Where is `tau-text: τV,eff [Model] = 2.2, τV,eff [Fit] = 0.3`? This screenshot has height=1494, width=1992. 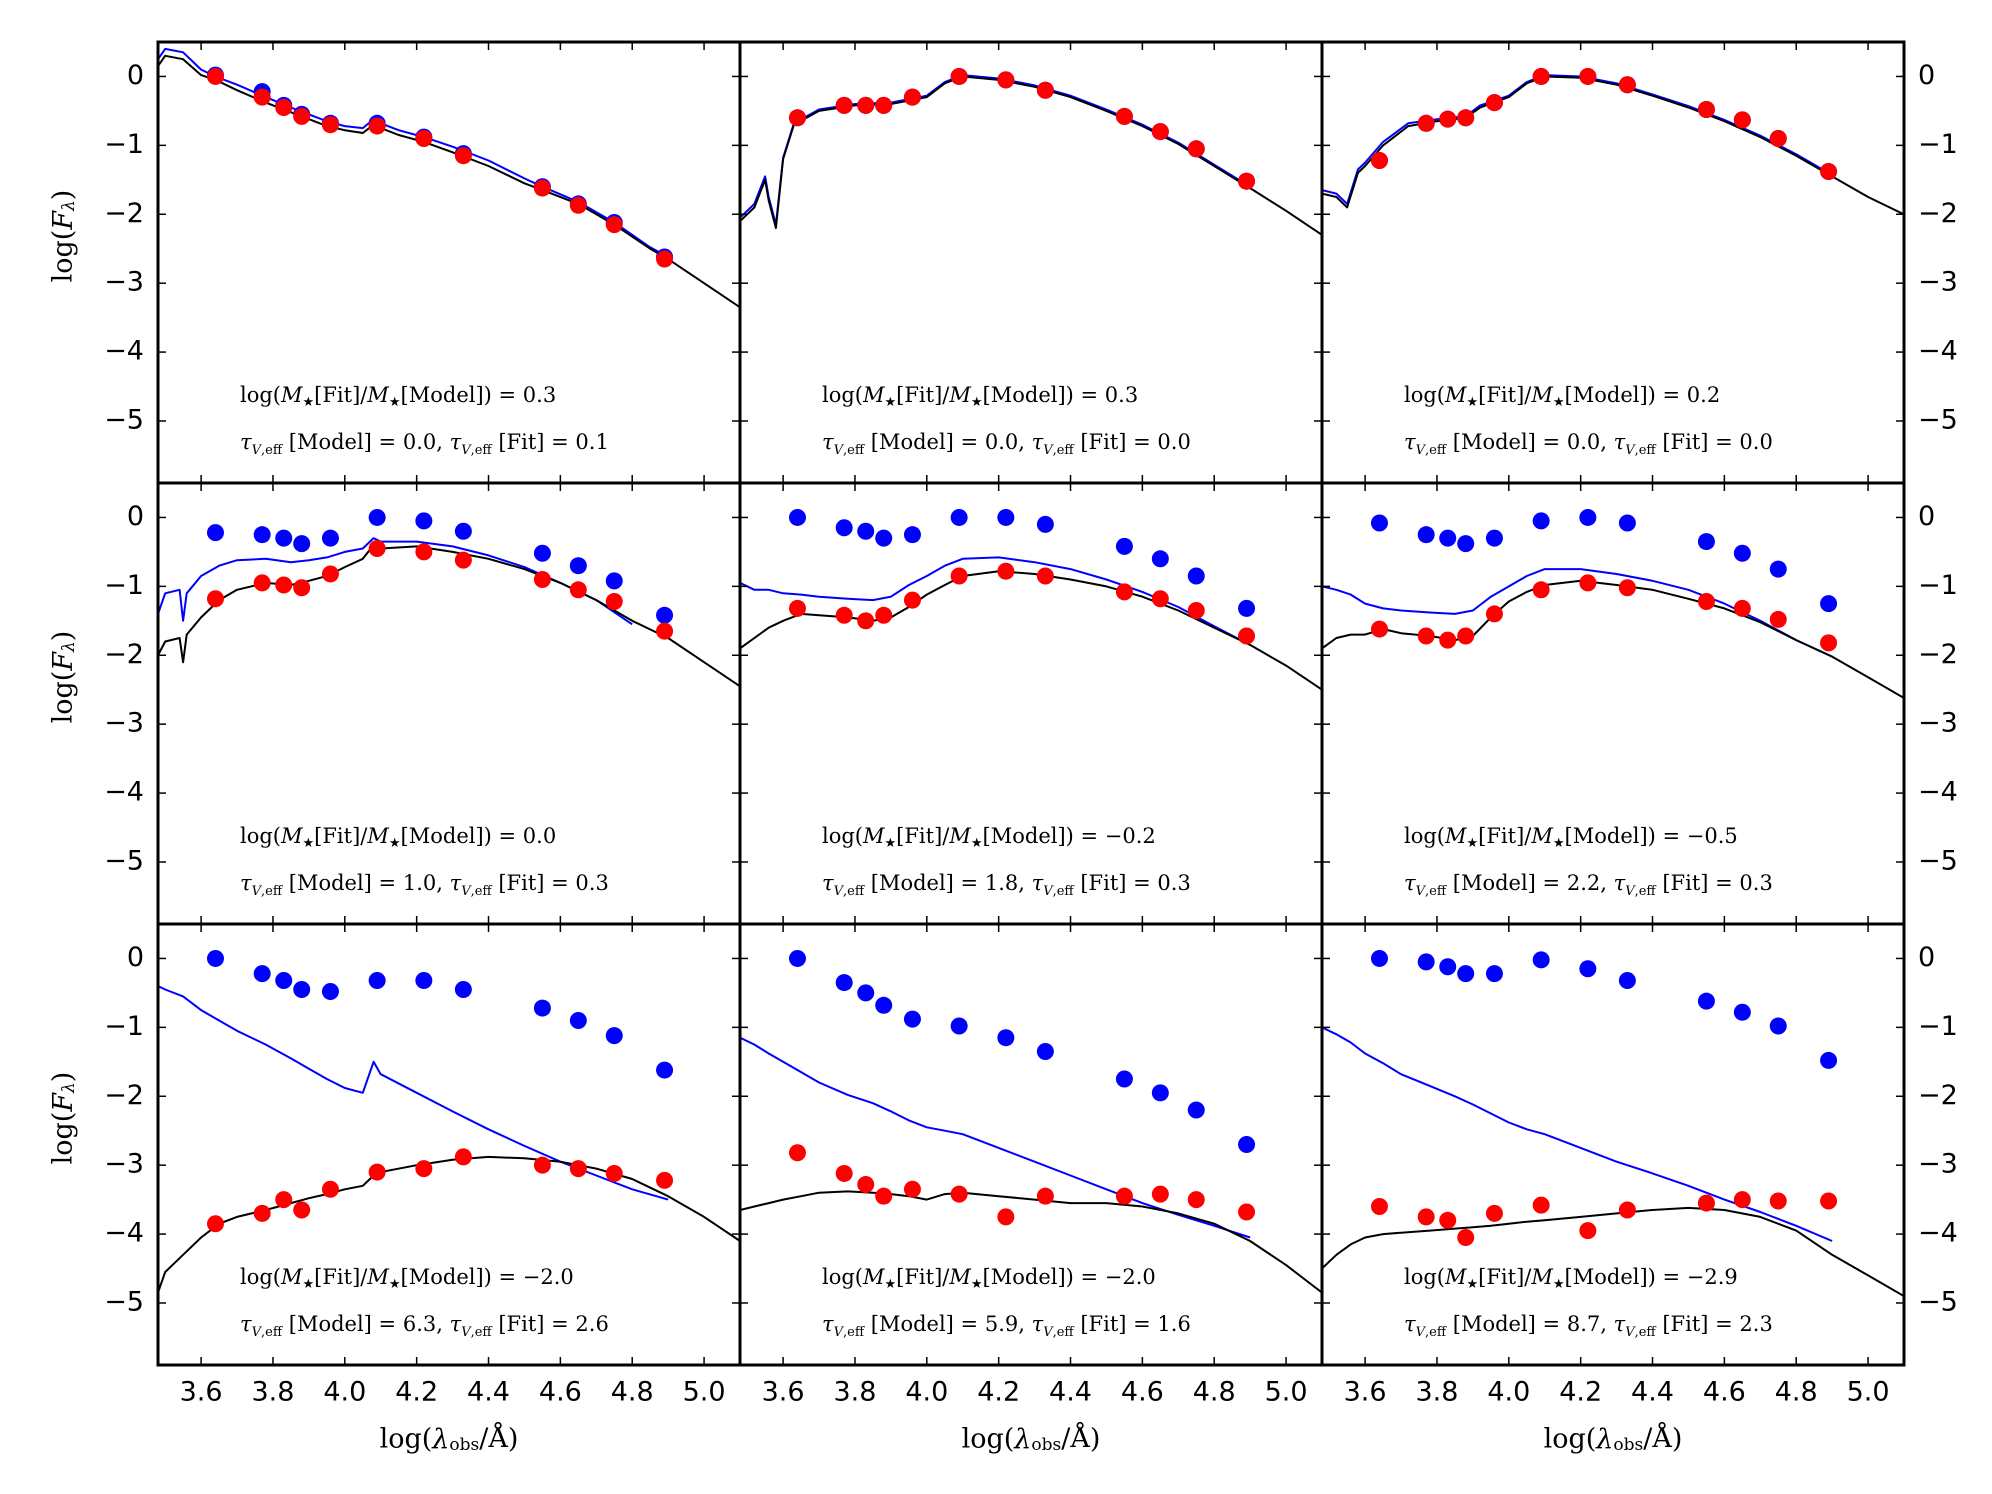
tau-text: τV,eff [Model] = 2.2, τV,eff [Fit] = 0.3 is located at coordinates (1588, 885).